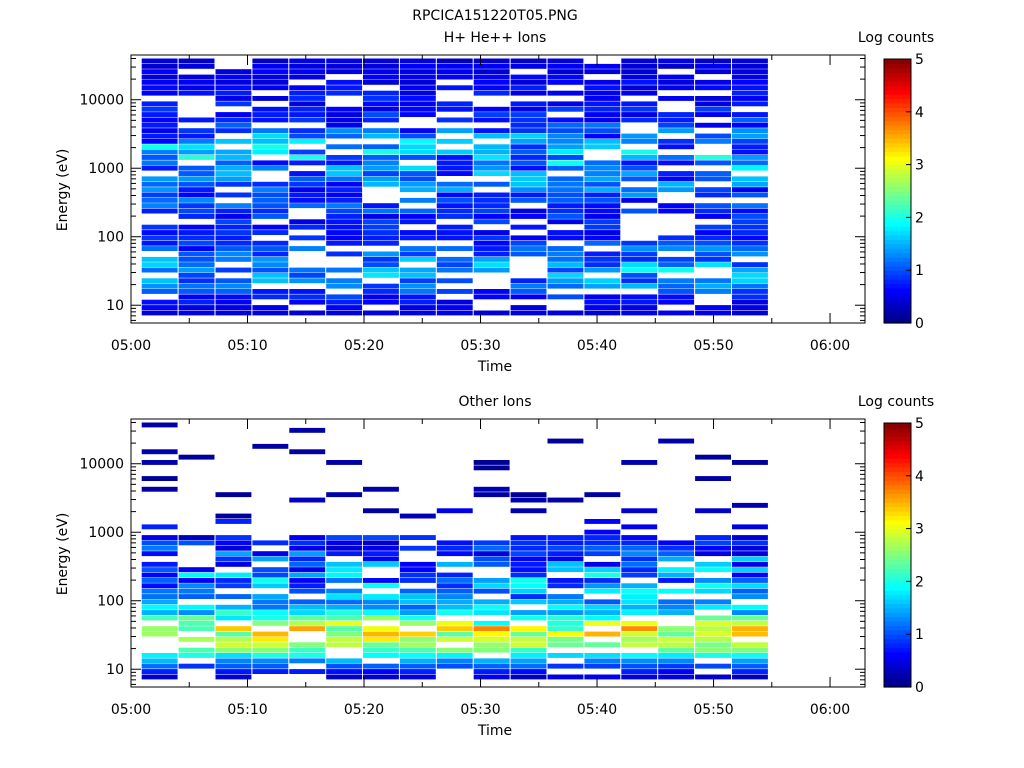 This screenshot has width=1024, height=768. I want to click on panel1-colorbar: 0 1 2 3 4 5, so click(903, 192).